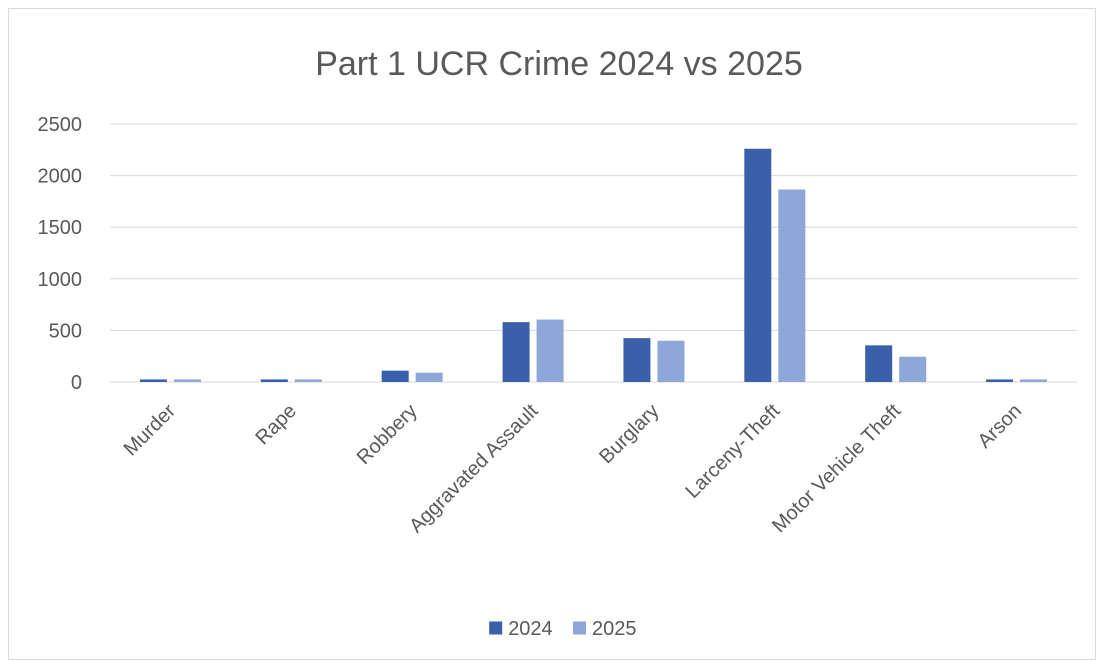 This screenshot has width=1102, height=666. What do you see at coordinates (1000, 380) in the screenshot?
I see `bar-2024-arson` at bounding box center [1000, 380].